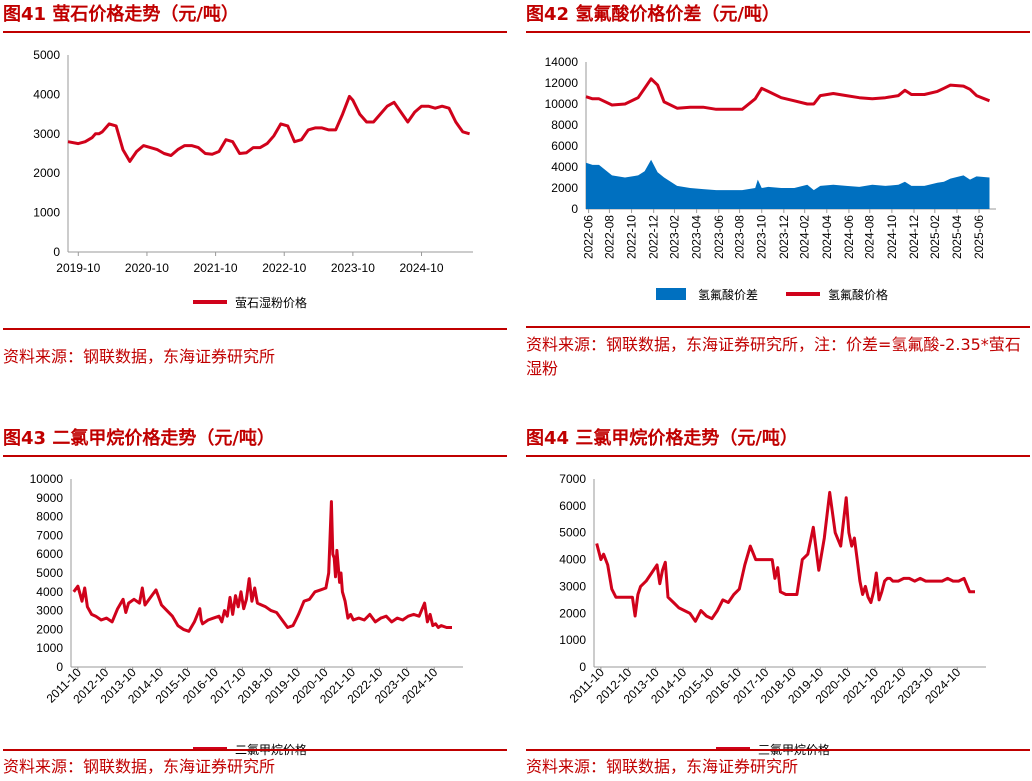 The image size is (1032, 781). What do you see at coordinates (914, 237) in the screenshot?
I see `x-tick-label: 2024-12` at bounding box center [914, 237].